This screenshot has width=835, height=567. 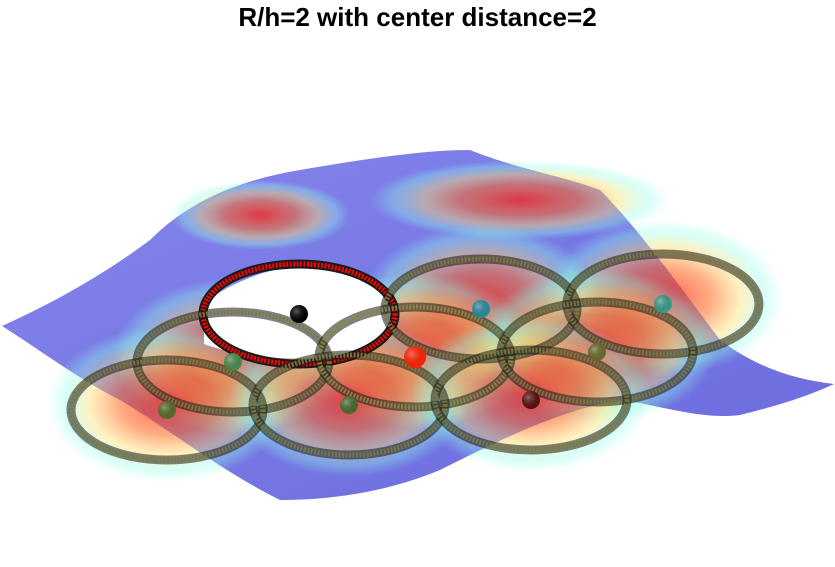 I want to click on disk-centers, so click(x=415, y=357).